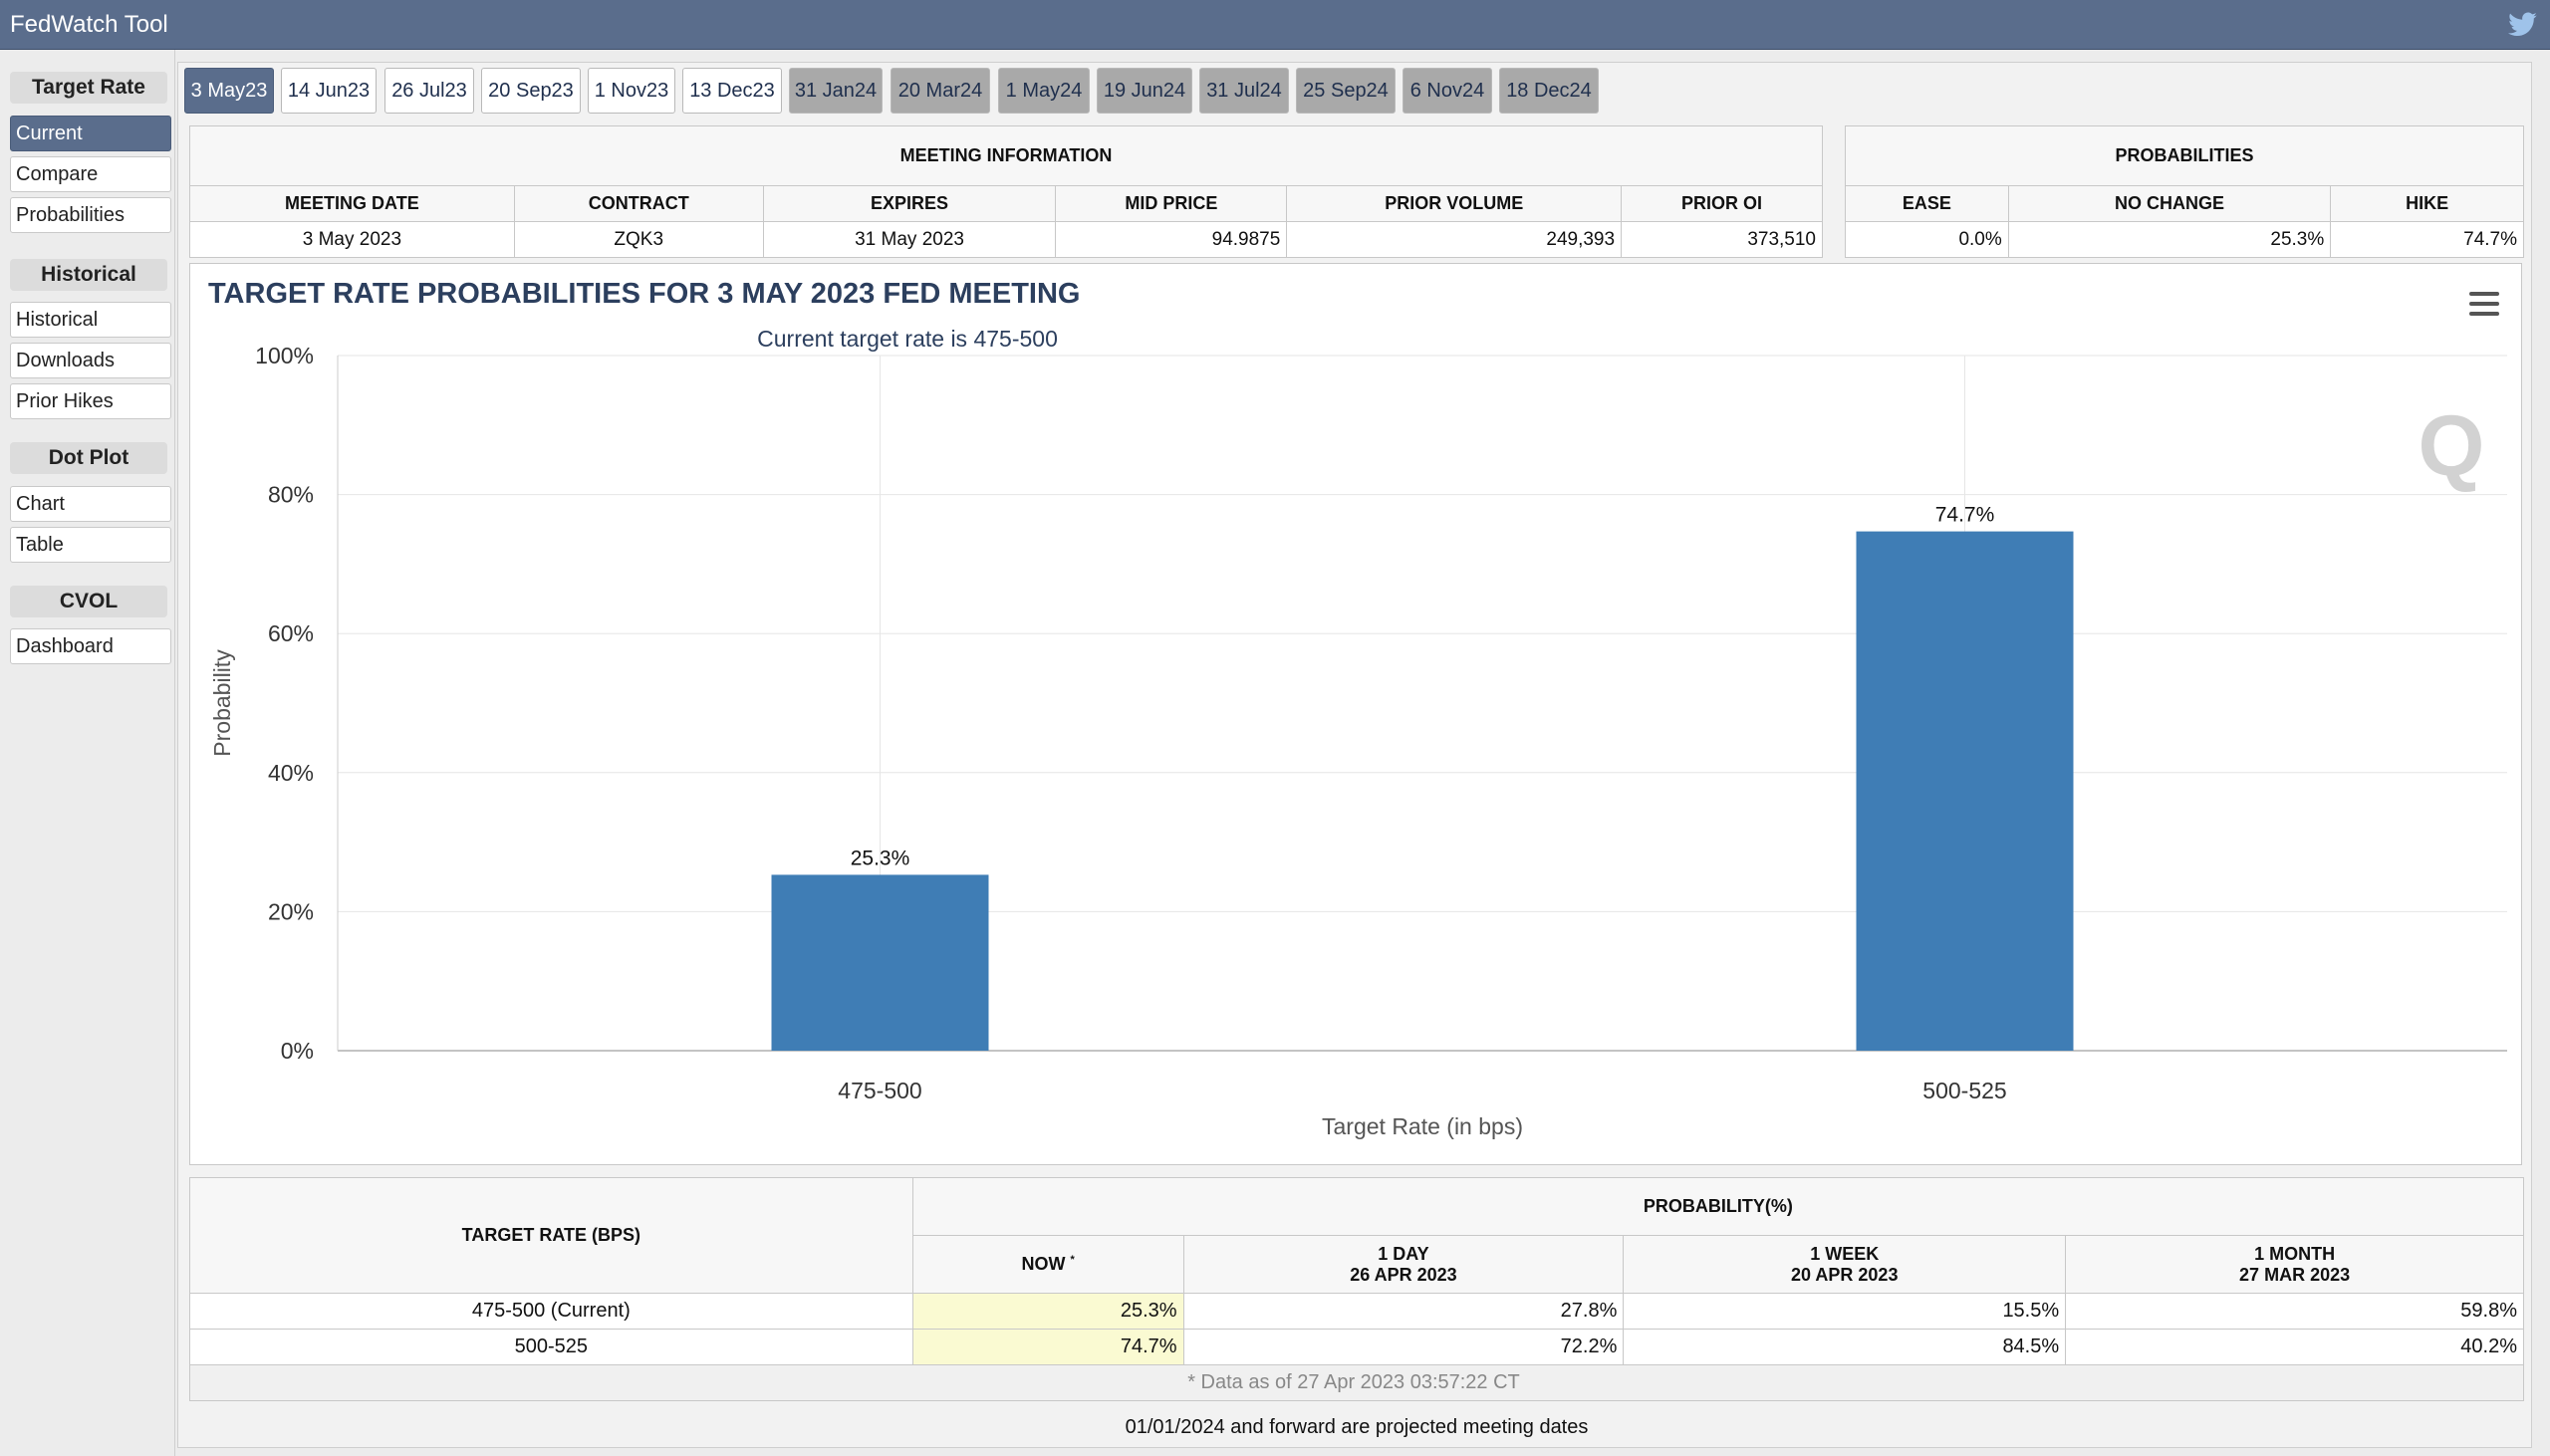 This screenshot has height=1456, width=2550. What do you see at coordinates (90, 504) in the screenshot?
I see `sidebar-item-chart: Chart` at bounding box center [90, 504].